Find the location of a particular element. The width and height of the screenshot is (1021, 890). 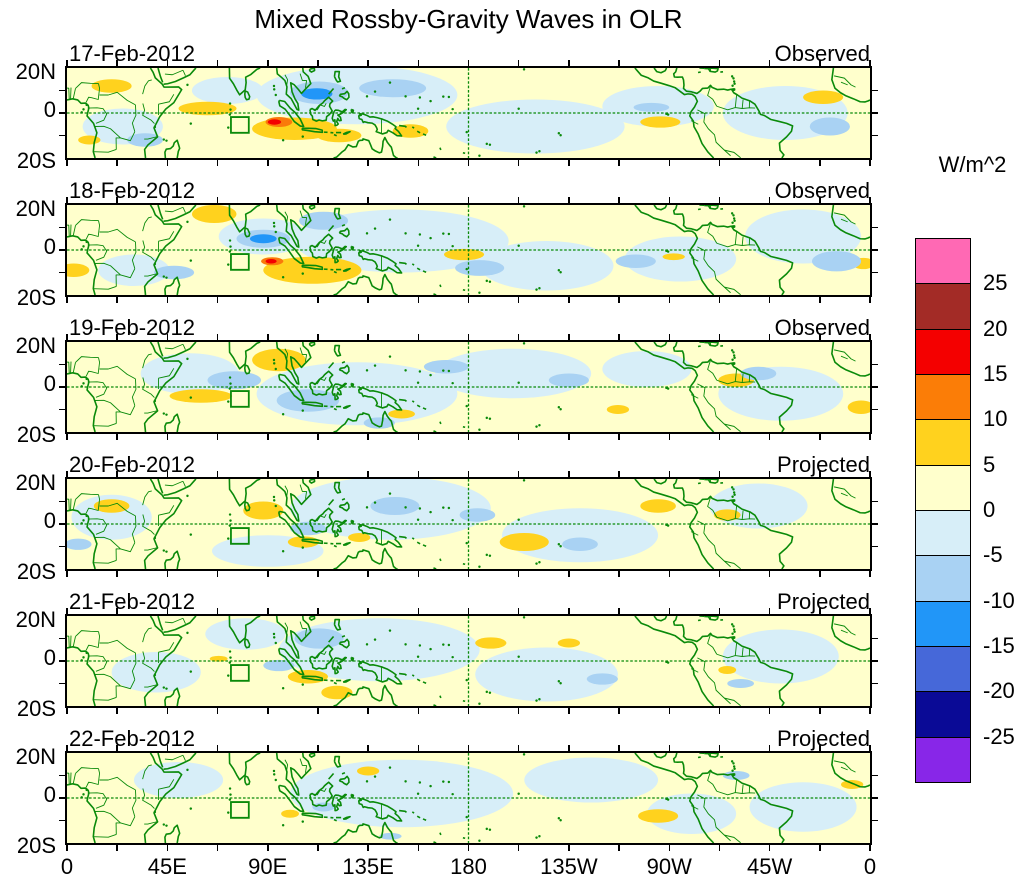

map-canvas-18-Feb-2012 is located at coordinates (468, 250).